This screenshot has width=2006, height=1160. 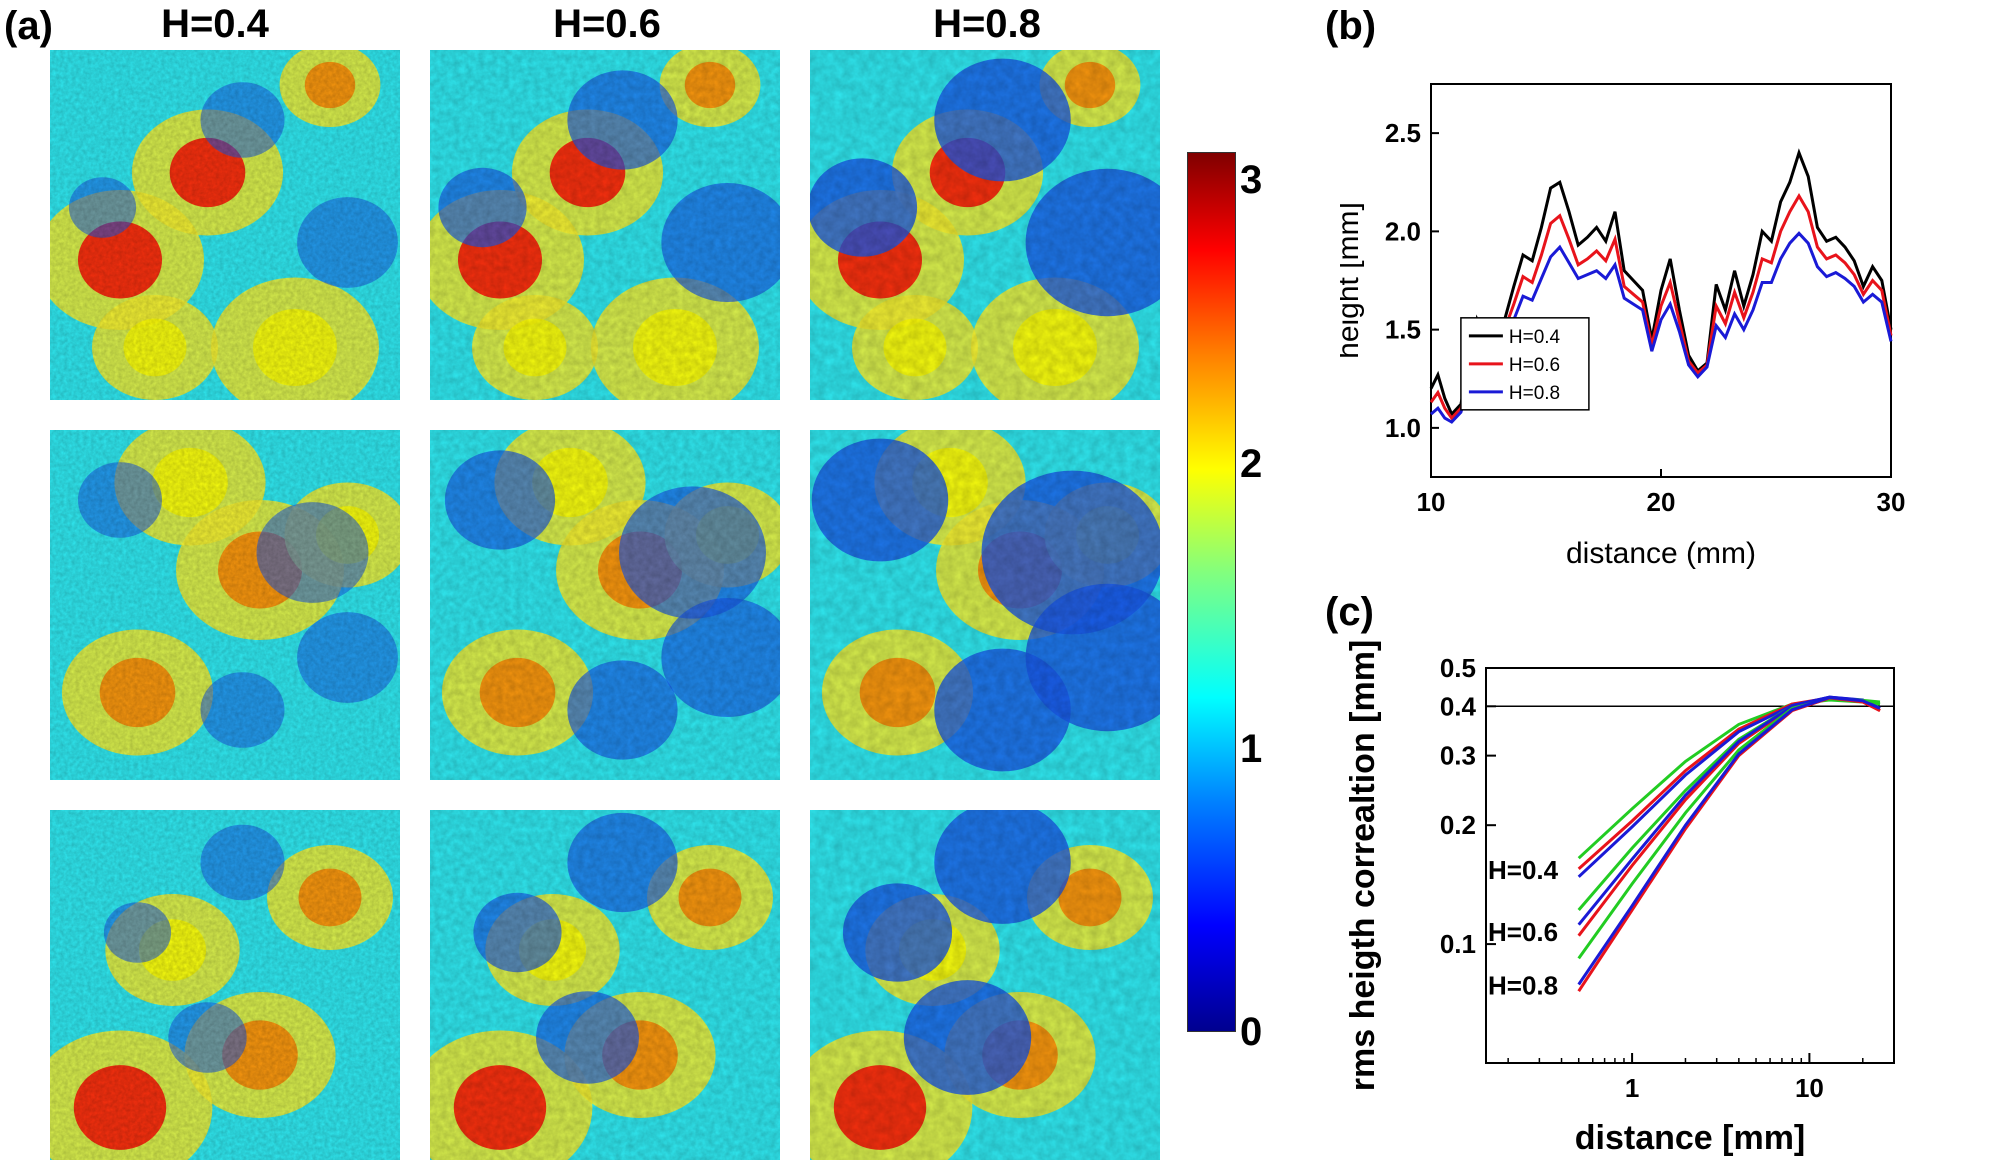 I want to click on y-tick-label: 1.5, so click(x=1403, y=330).